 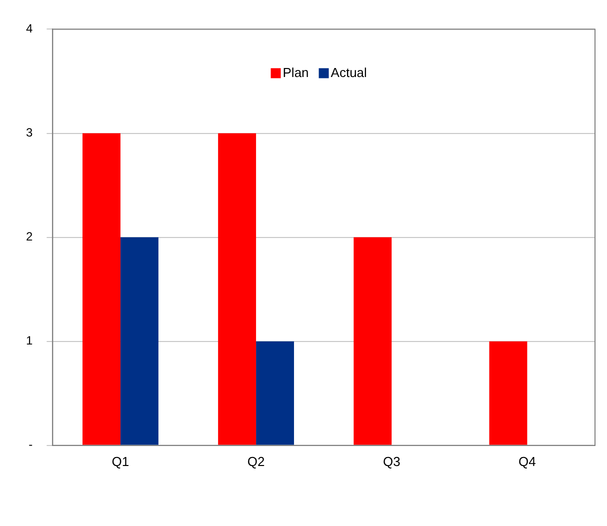 What do you see at coordinates (29, 133) in the screenshot?
I see `y-tick-label: 3` at bounding box center [29, 133].